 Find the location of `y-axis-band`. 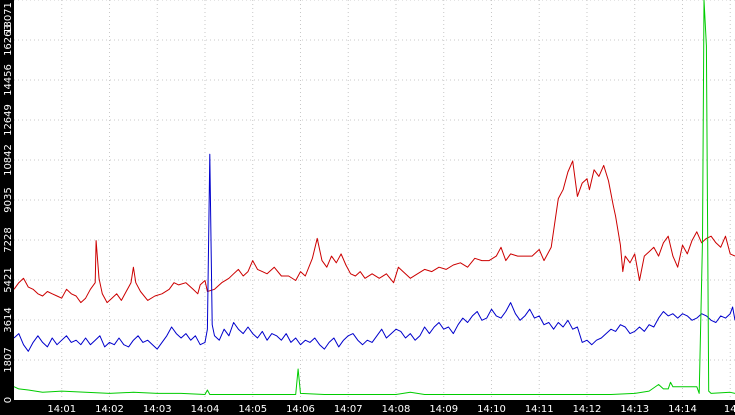

y-axis-band is located at coordinates (7, 207).